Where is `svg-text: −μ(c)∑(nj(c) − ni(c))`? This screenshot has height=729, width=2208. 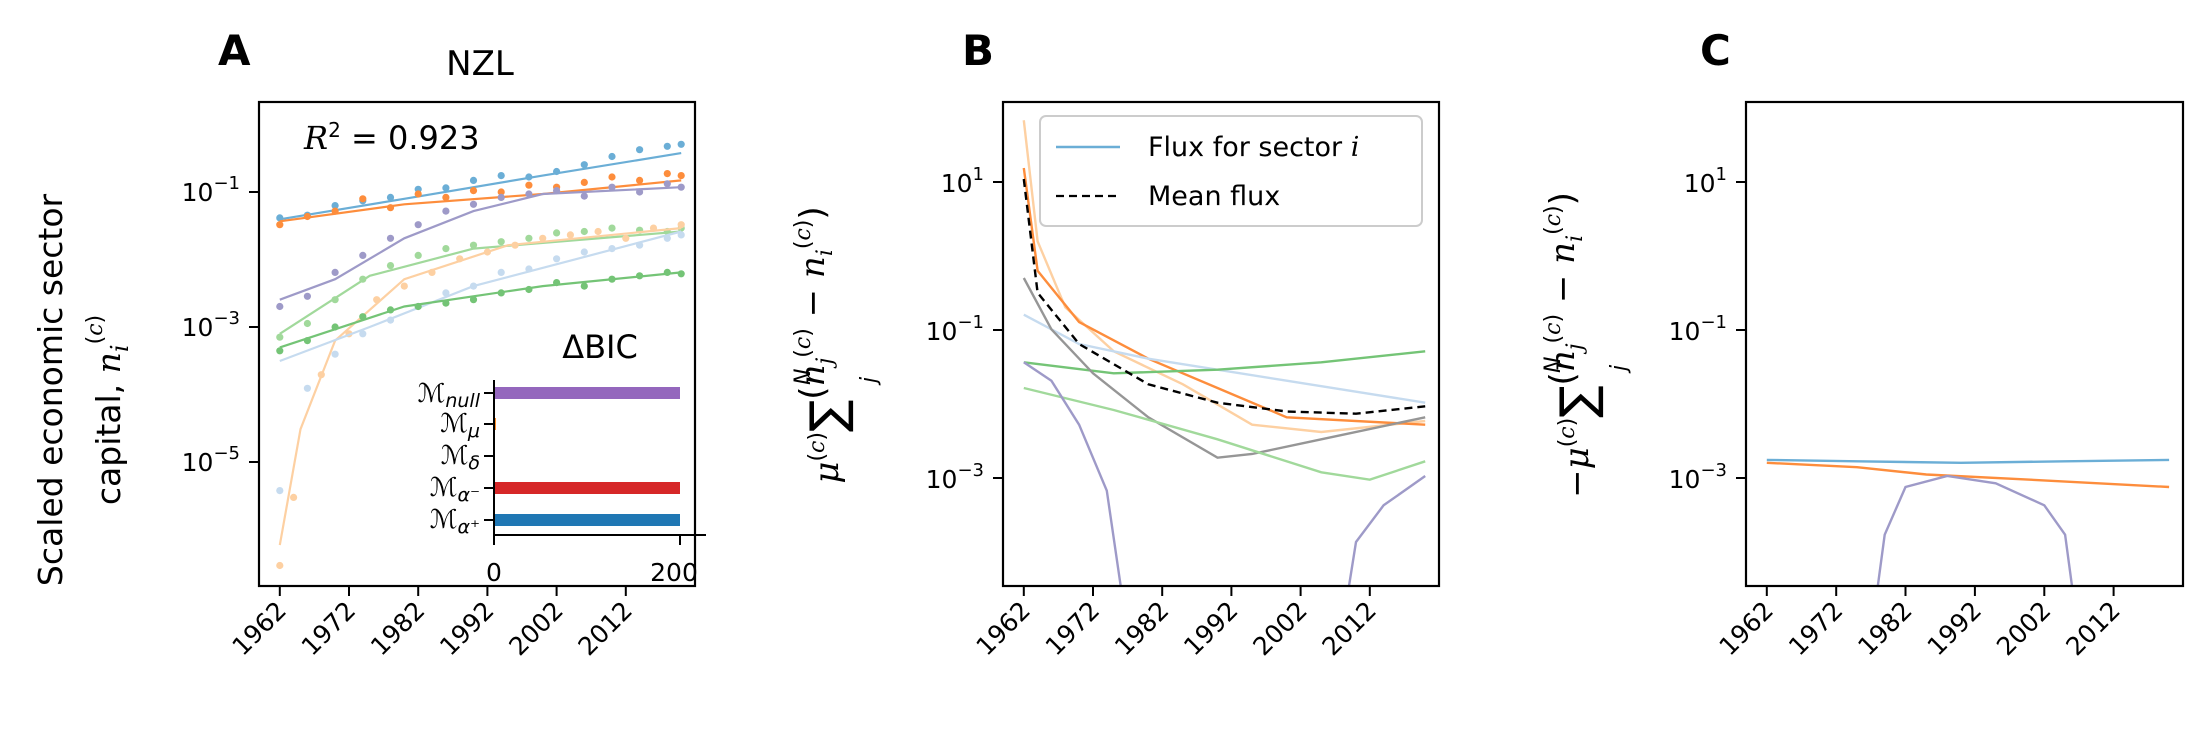 svg-text: −μ(c)∑(nj(c) − ni(c)) is located at coordinates (1573, 345).